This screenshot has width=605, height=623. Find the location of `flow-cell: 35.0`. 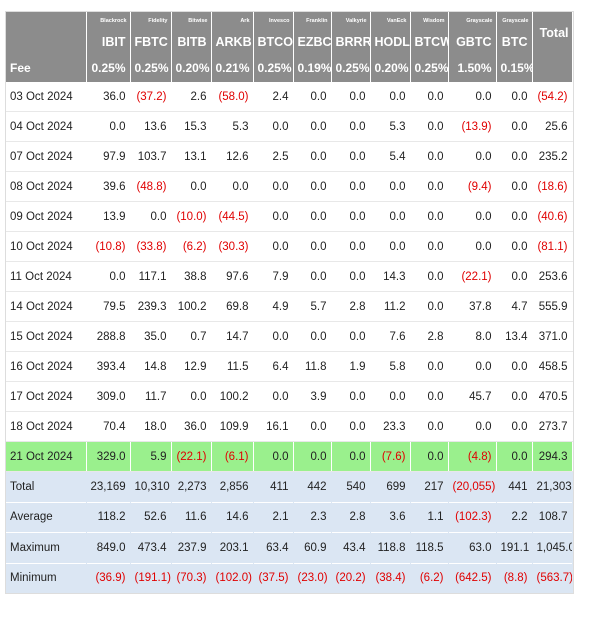

flow-cell: 35.0 is located at coordinates (151, 336).